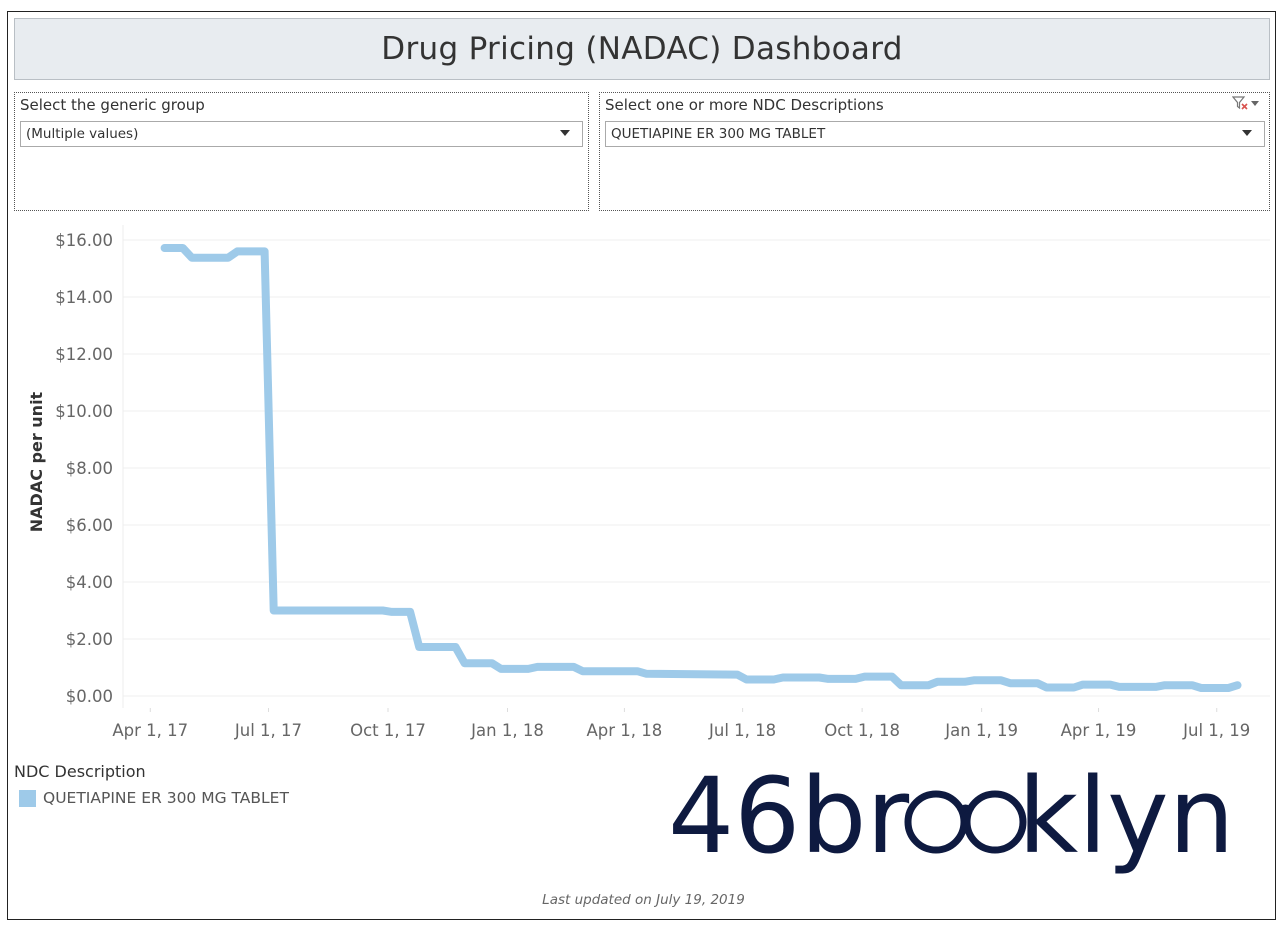 Image resolution: width=1287 pixels, height=927 pixels. I want to click on legend-item-label: QUETIAPINE ER 300 MG TABLET, so click(166, 798).